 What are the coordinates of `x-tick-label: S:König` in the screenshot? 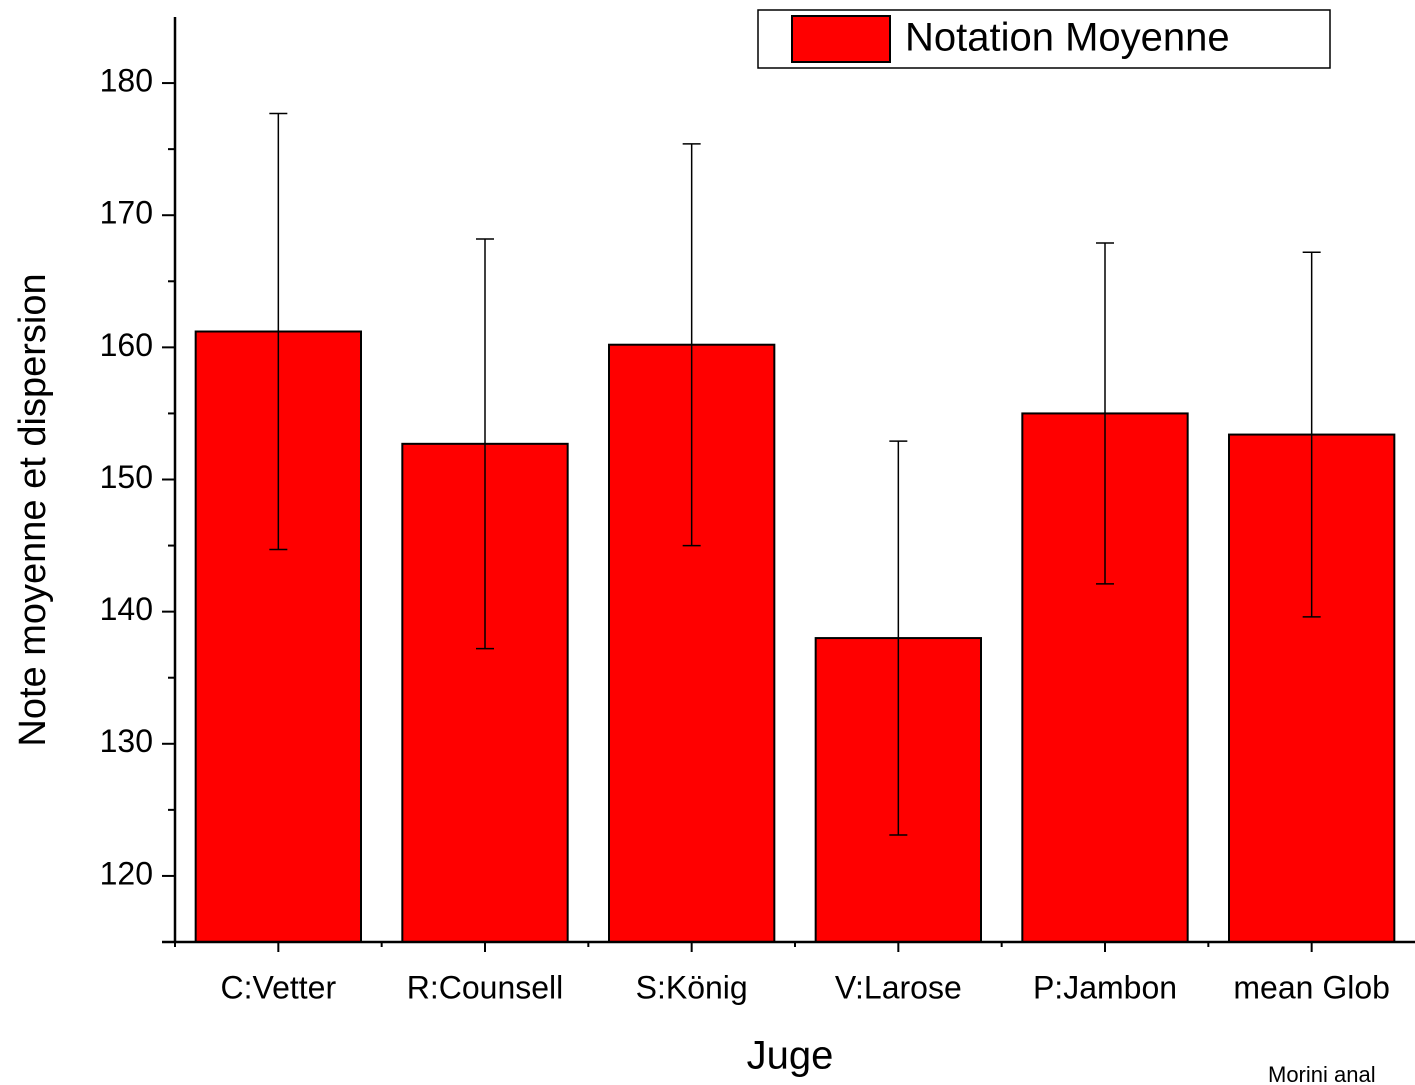 It's located at (692, 987).